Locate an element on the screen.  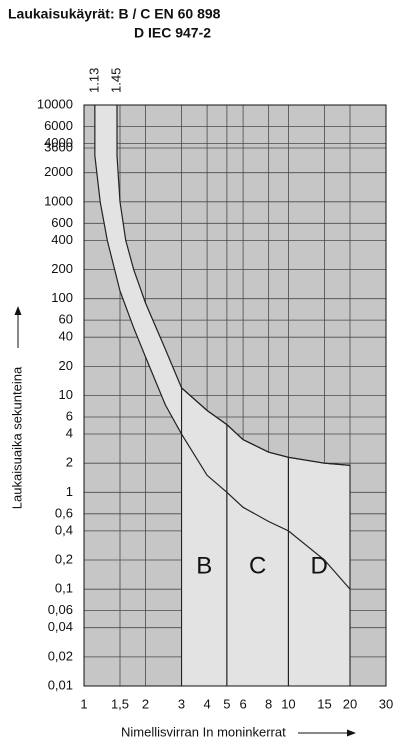
y-tick-label: 3600 is located at coordinates (58, 146).